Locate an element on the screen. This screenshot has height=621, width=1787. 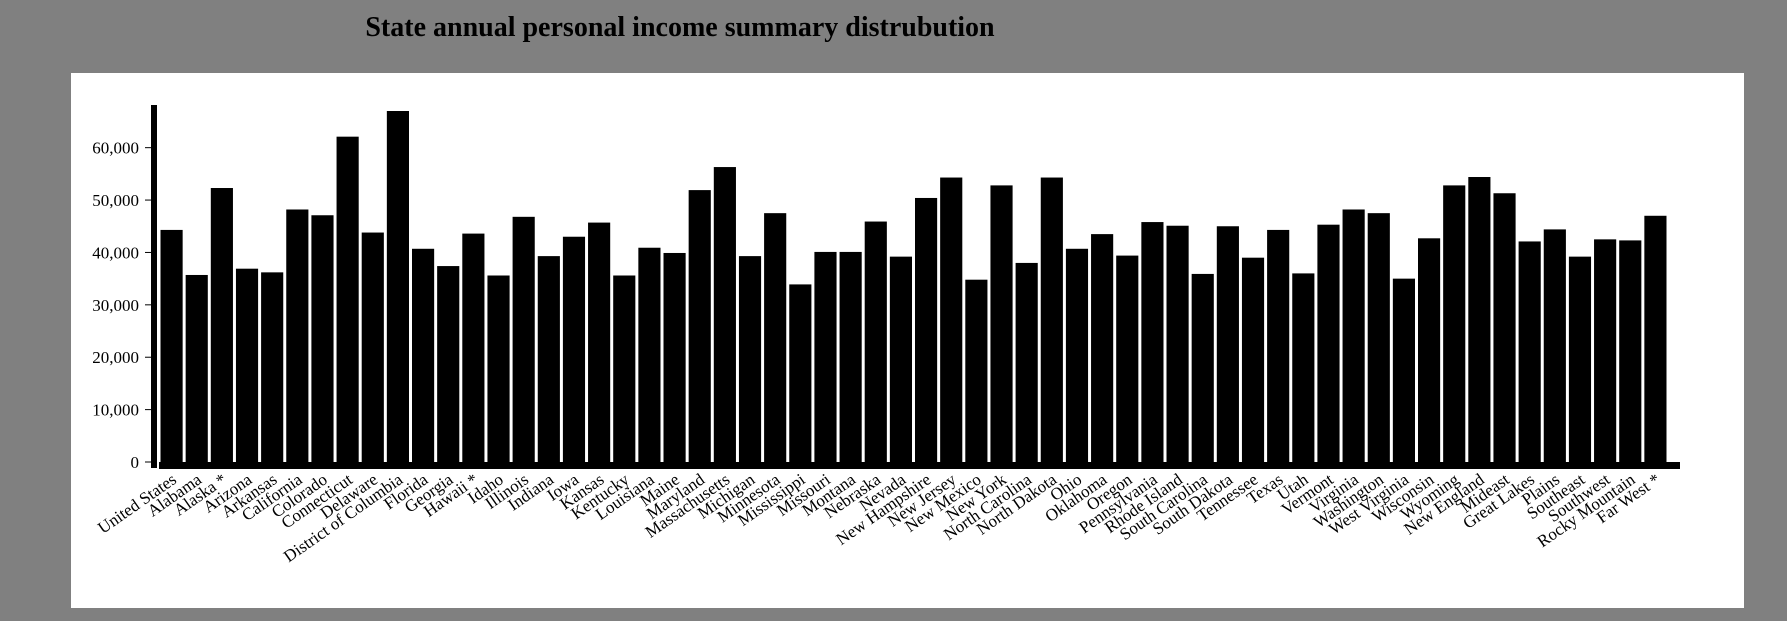
y-tick-label: 50,000 is located at coordinates (115, 200).